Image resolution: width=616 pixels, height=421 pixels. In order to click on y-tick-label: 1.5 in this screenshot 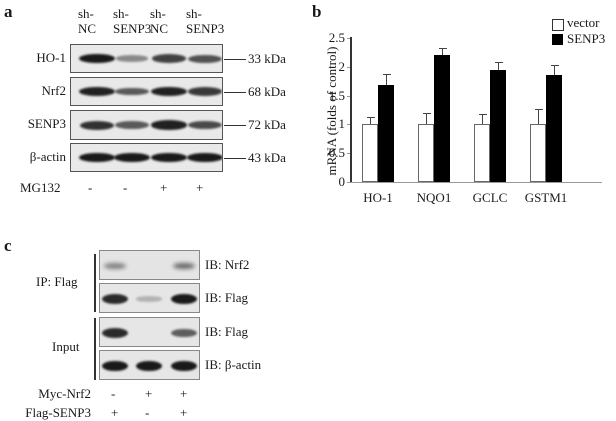, I will do `click(336, 95)`.